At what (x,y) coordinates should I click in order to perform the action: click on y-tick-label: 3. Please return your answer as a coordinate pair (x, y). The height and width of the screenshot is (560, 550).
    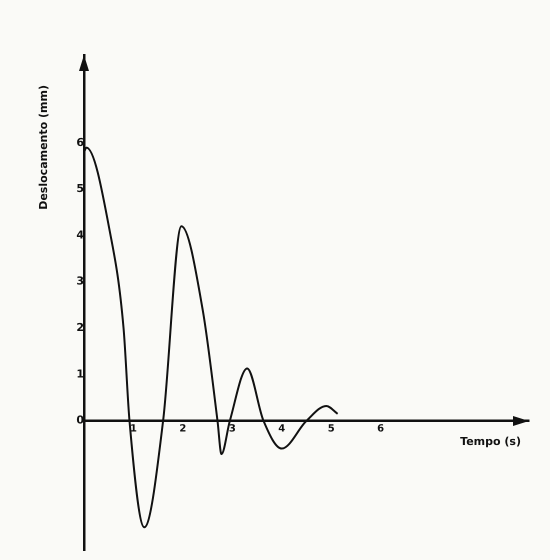
    Looking at the image, I should click on (80, 281).